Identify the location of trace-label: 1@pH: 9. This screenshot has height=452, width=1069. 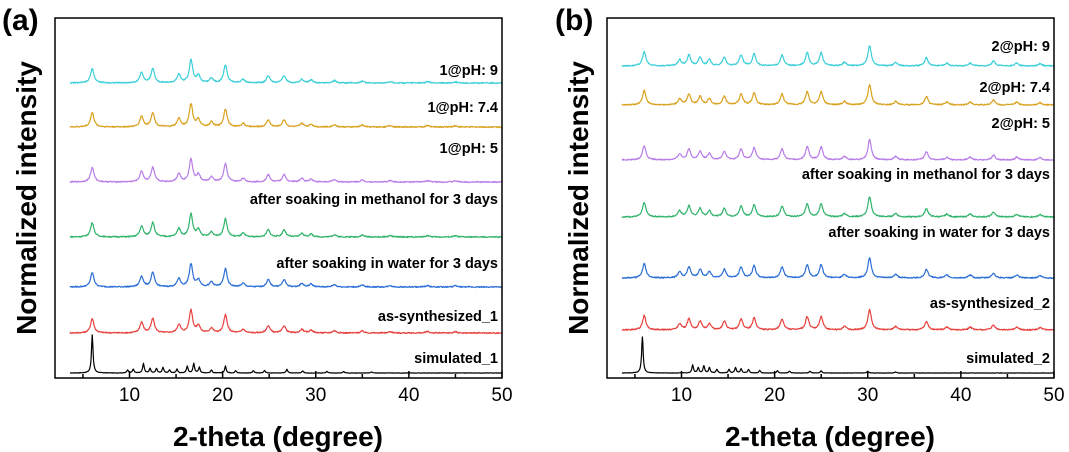
(469, 71).